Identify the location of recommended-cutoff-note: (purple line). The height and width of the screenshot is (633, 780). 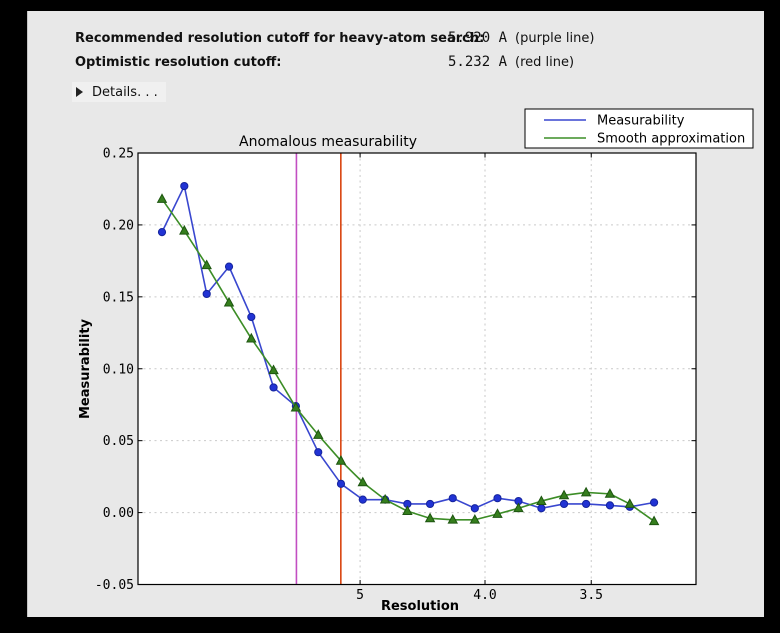
(555, 38).